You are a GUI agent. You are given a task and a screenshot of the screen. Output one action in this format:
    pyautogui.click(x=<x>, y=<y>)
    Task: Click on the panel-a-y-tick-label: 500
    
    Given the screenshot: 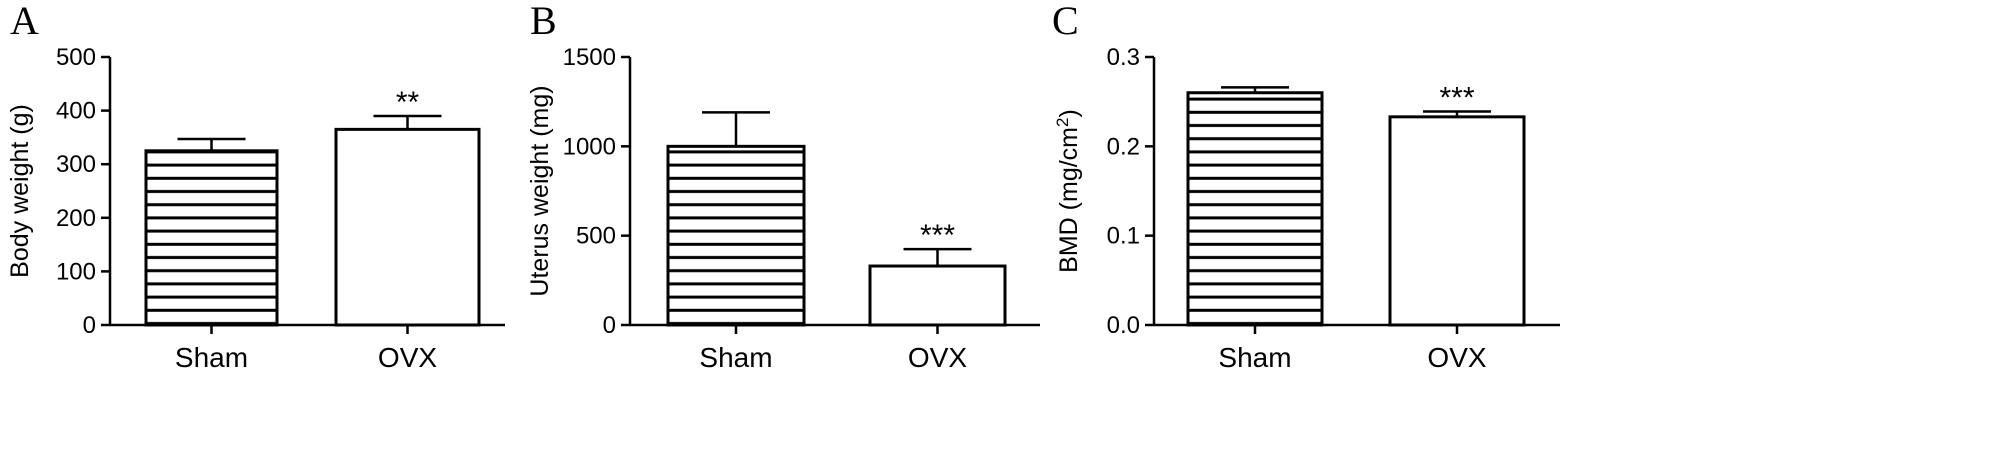 What is the action you would take?
    pyautogui.click(x=76, y=57)
    